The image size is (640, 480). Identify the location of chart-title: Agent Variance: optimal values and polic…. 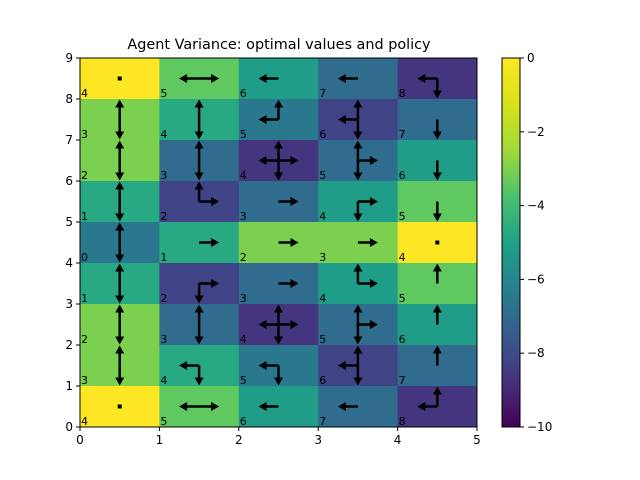
(279, 45).